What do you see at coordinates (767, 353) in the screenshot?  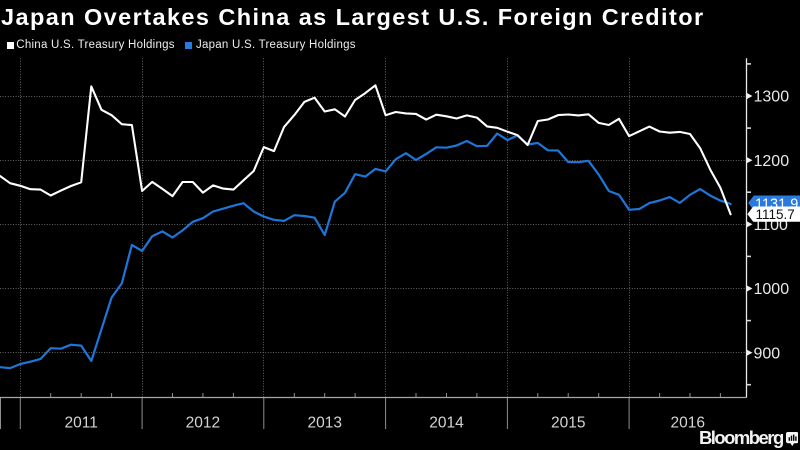 I see `svg-text: 900` at bounding box center [767, 353].